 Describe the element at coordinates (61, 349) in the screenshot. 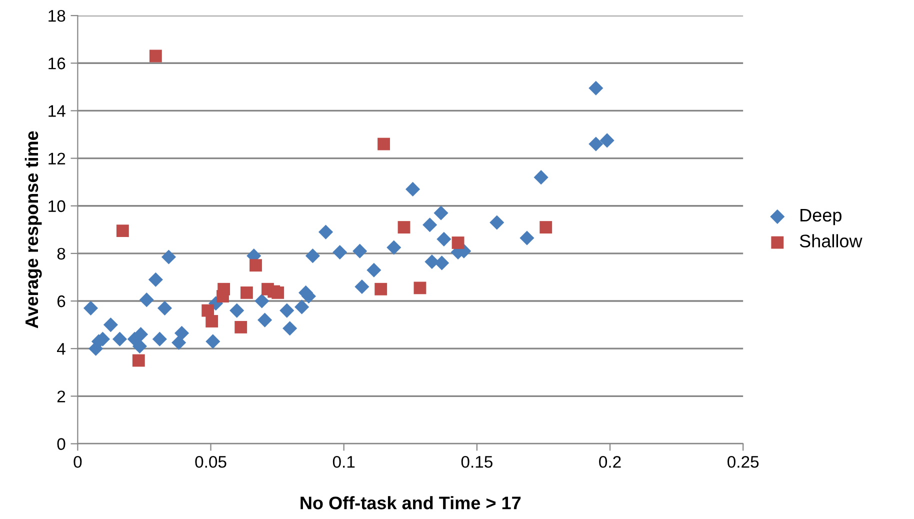

I see `y-tick-label: 4` at that location.